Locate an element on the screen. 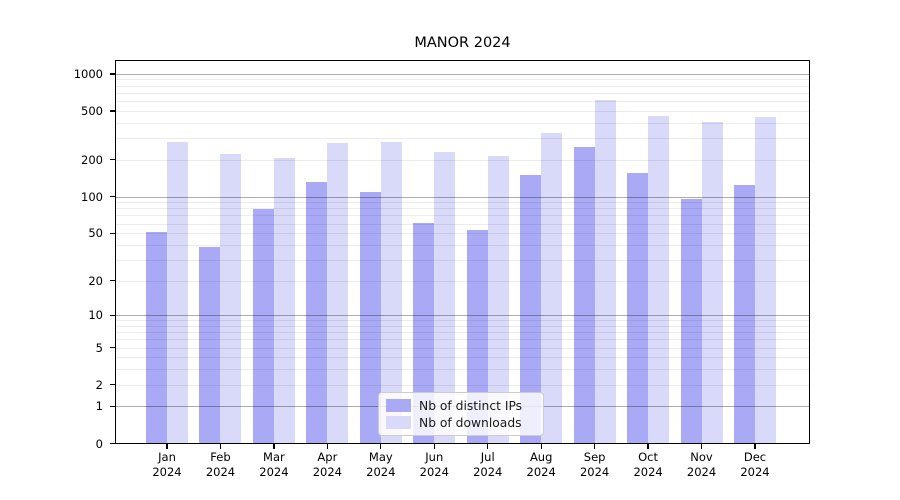 The width and height of the screenshot is (900, 500). legend-item-distinct-ips: Nb of distinct IPs is located at coordinates (460, 405).